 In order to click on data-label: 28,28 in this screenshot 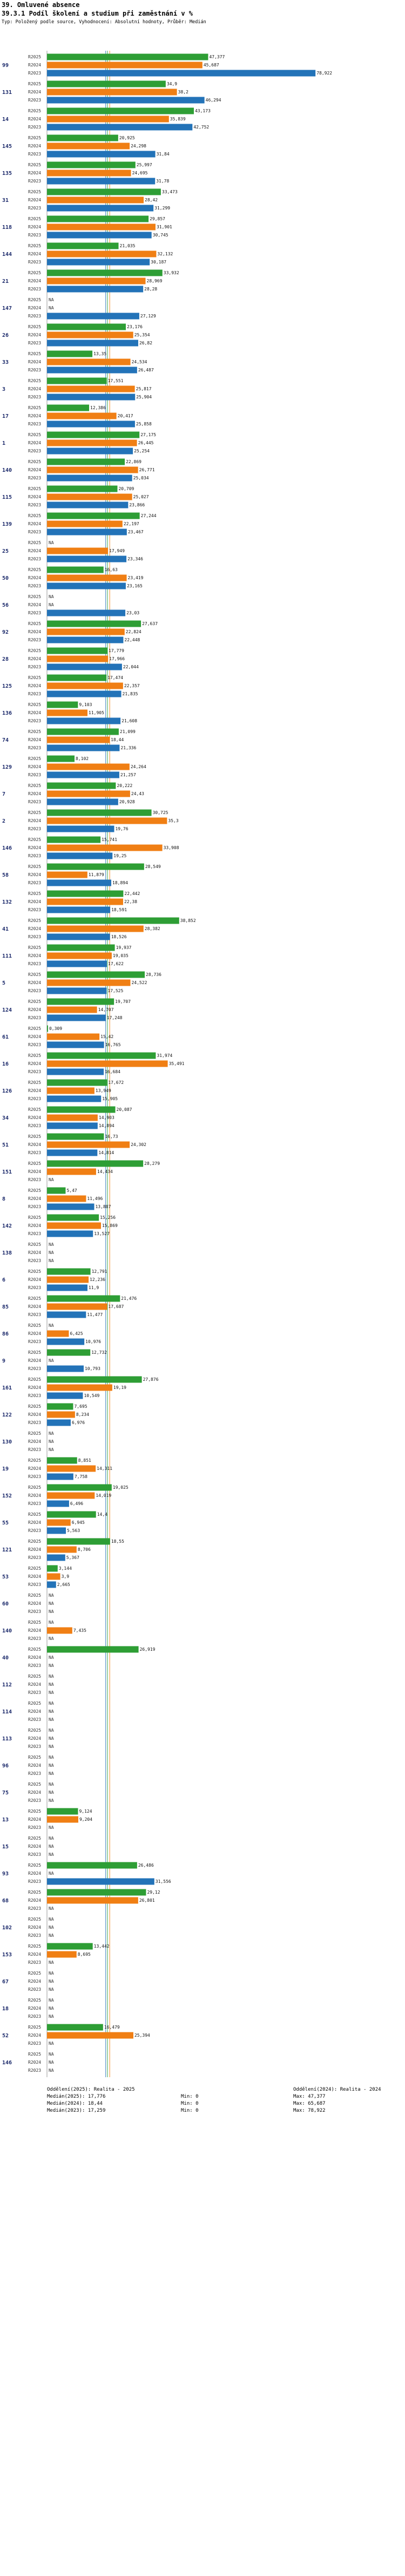, I will do `click(150, 289)`.